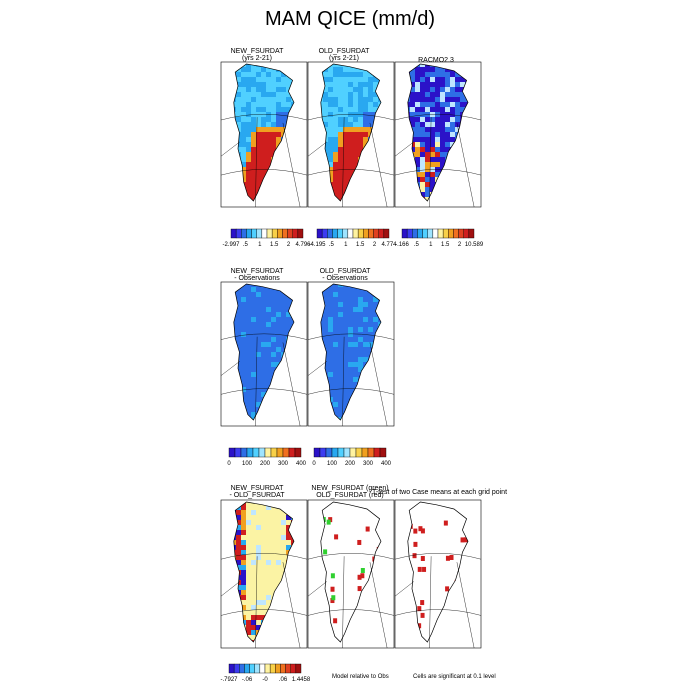  Describe the element at coordinates (349, 495) in the screenshot. I see `panel-7-subtitle: OLD_FSURDAT (red)` at that location.